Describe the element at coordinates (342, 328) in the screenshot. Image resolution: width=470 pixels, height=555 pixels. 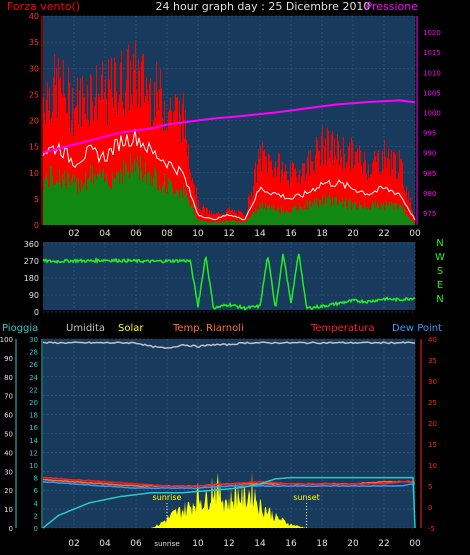
I see `legend-temperatura: Temperatura` at that location.